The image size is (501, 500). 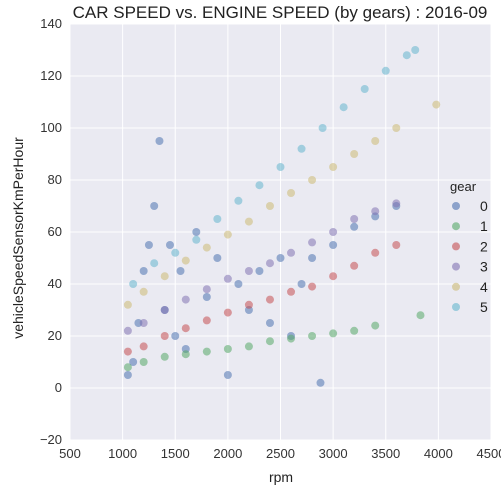 What do you see at coordinates (122, 453) in the screenshot?
I see `x-tick-label: 1000` at bounding box center [122, 453].